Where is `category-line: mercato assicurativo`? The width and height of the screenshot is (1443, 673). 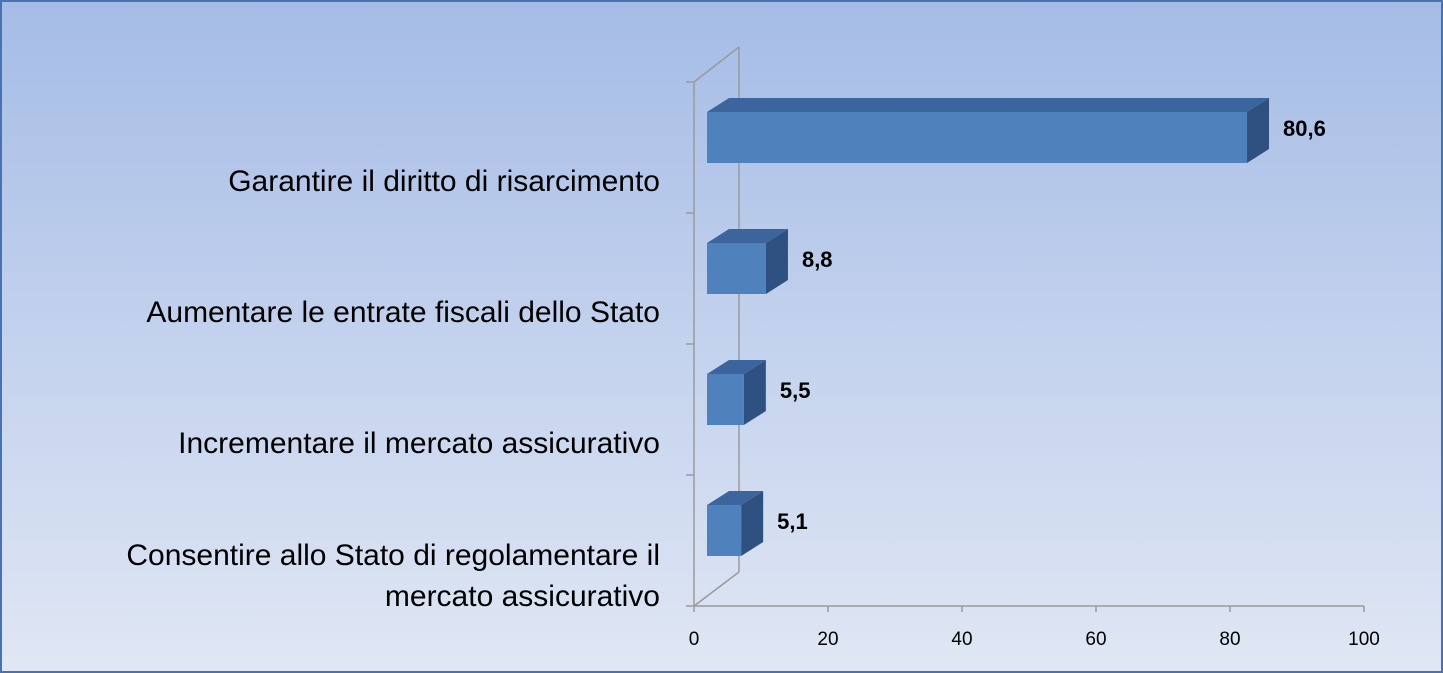 category-line: mercato assicurativo is located at coordinates (522, 596).